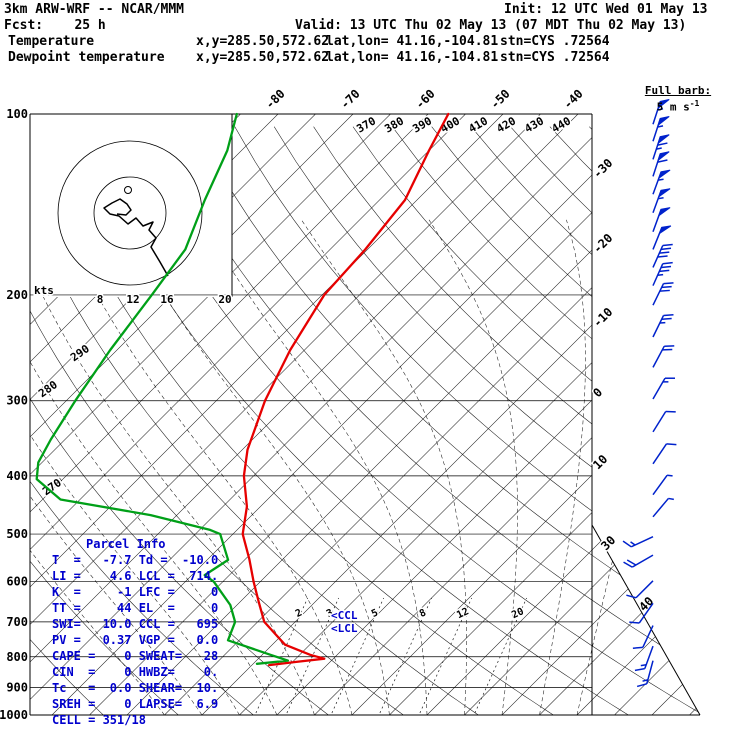 The width and height of the screenshot is (740, 740). What do you see at coordinates (135, 608) in the screenshot?
I see `parcel-line: TT = 44 EL = 0` at bounding box center [135, 608].